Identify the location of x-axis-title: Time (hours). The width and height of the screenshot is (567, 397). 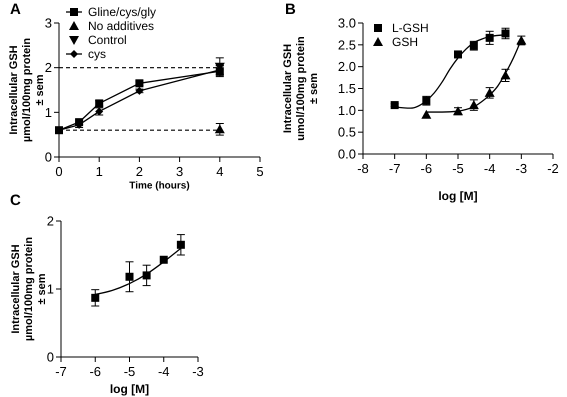
(159, 186).